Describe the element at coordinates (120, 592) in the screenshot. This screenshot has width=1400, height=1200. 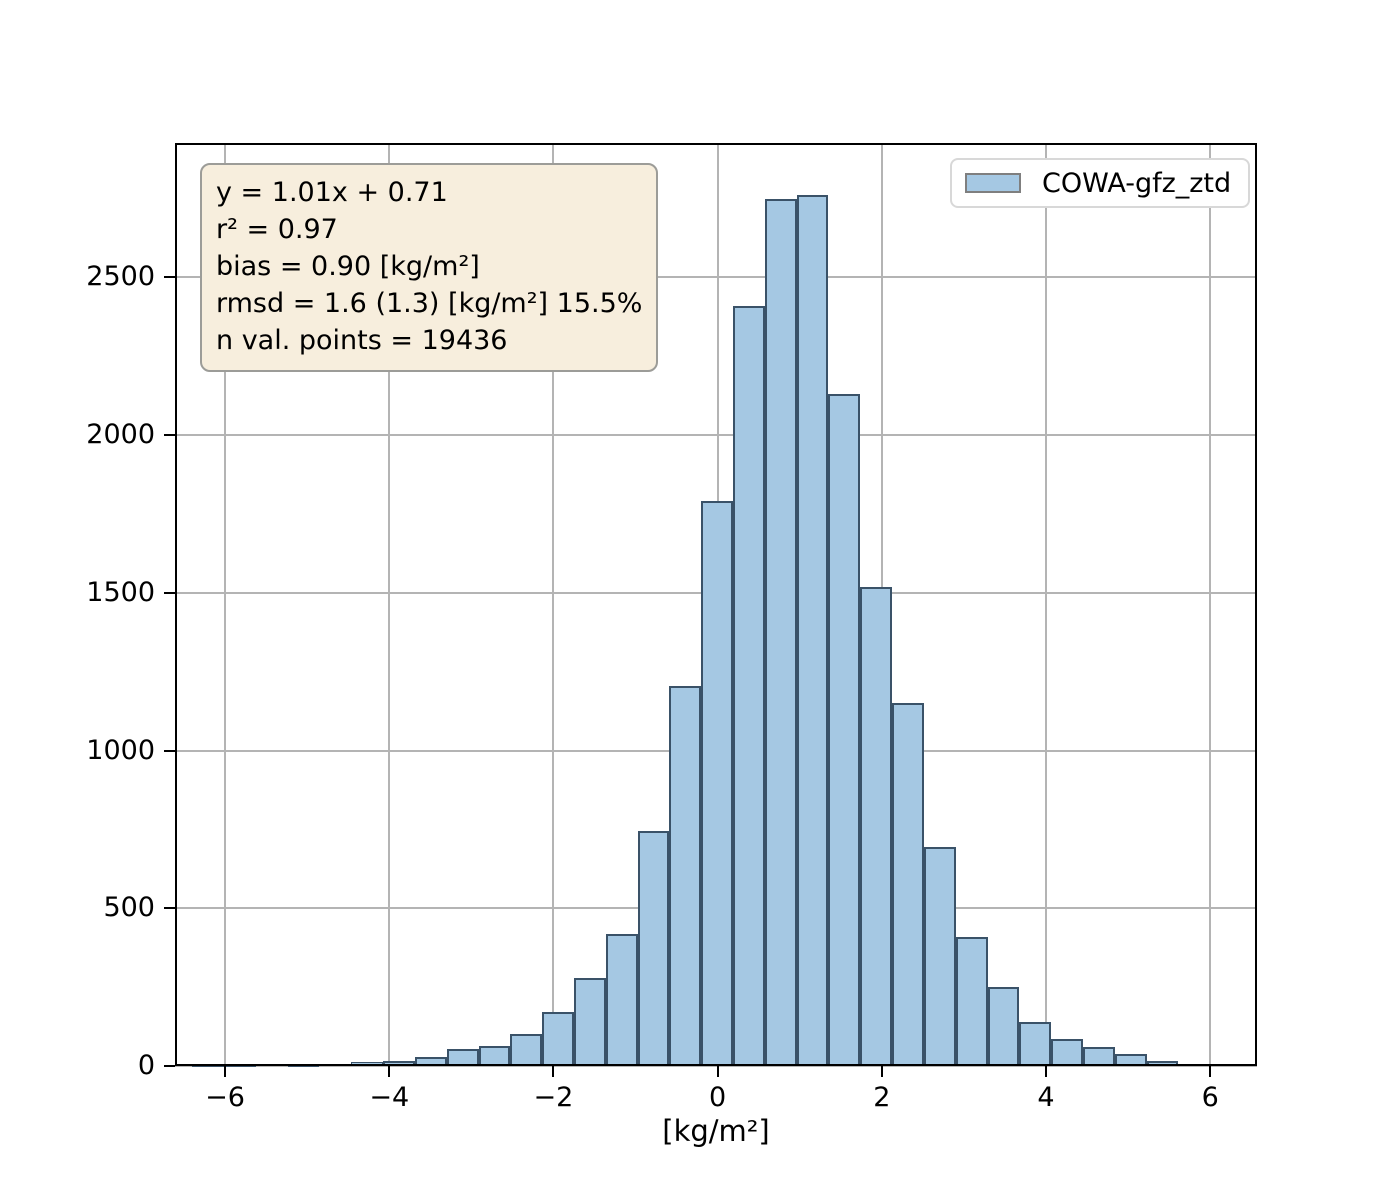
I see `y-tick-label: 1500` at that location.